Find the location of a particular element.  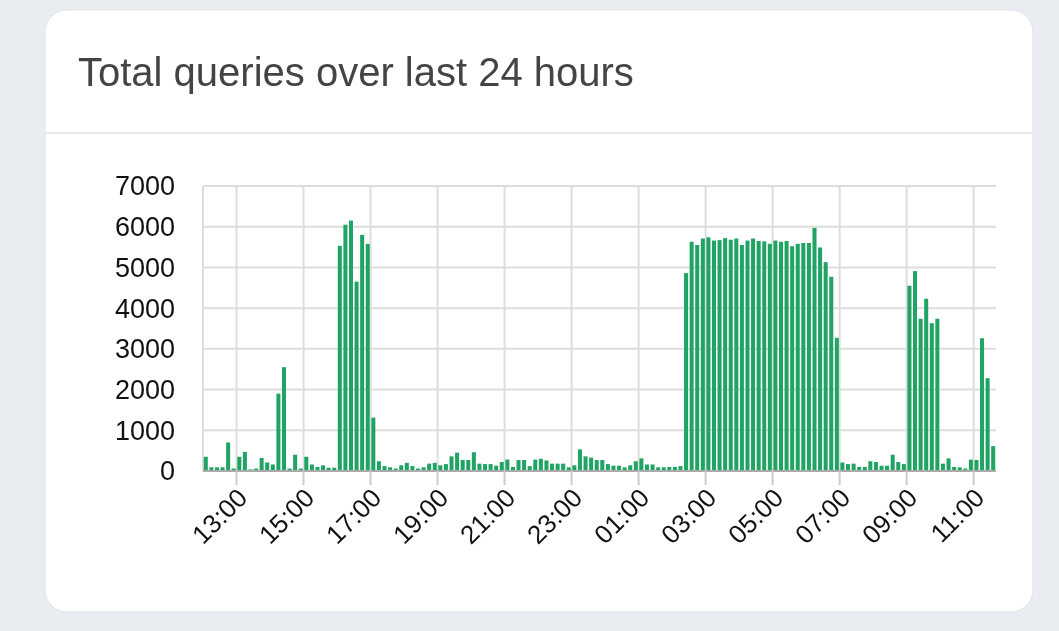

y-tick-label: 6000 is located at coordinates (144, 227).